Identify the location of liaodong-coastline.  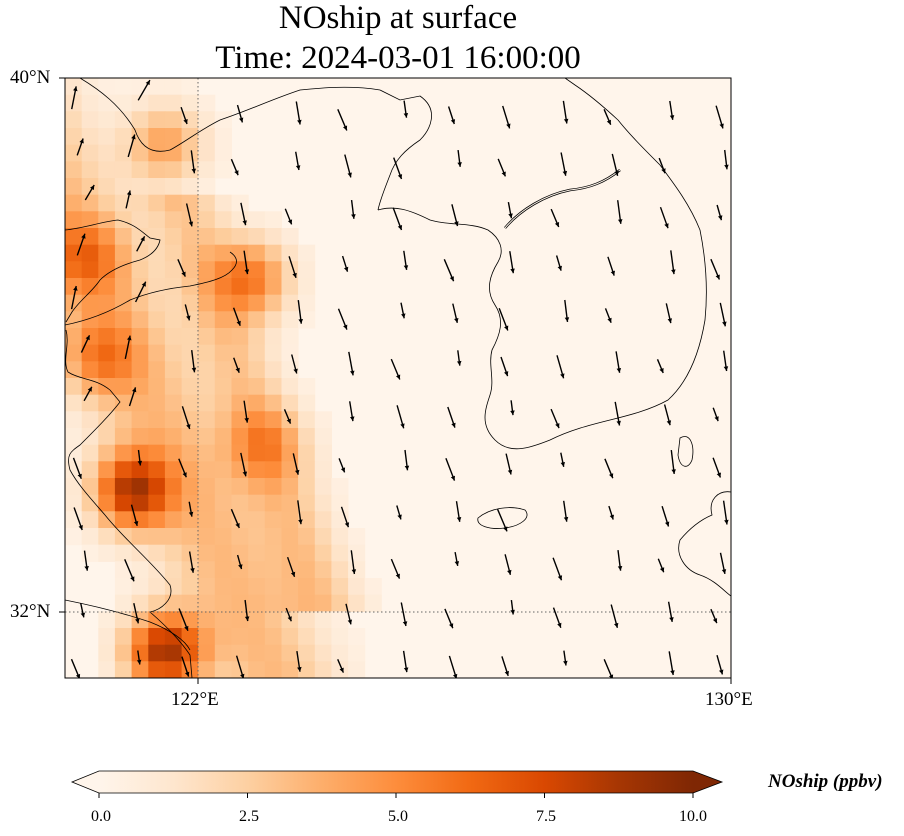
(255, 144).